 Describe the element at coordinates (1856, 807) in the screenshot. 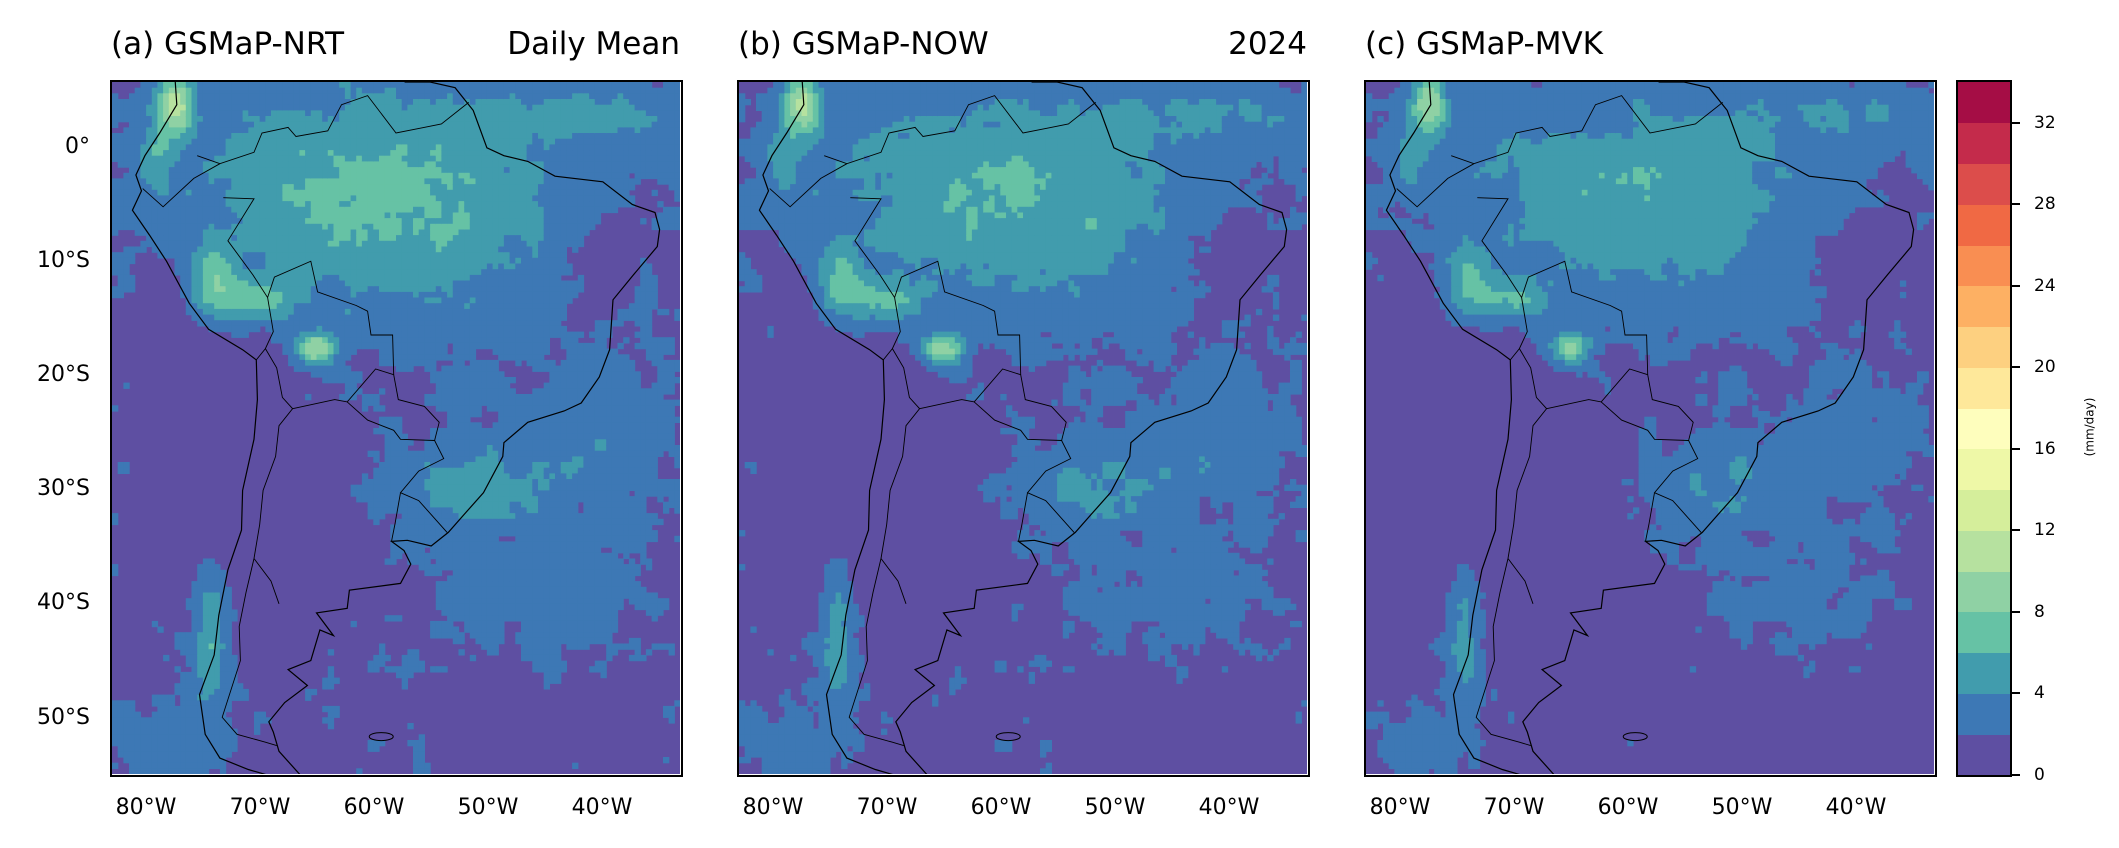

I see `lon-label-c-40w: 40°W` at that location.